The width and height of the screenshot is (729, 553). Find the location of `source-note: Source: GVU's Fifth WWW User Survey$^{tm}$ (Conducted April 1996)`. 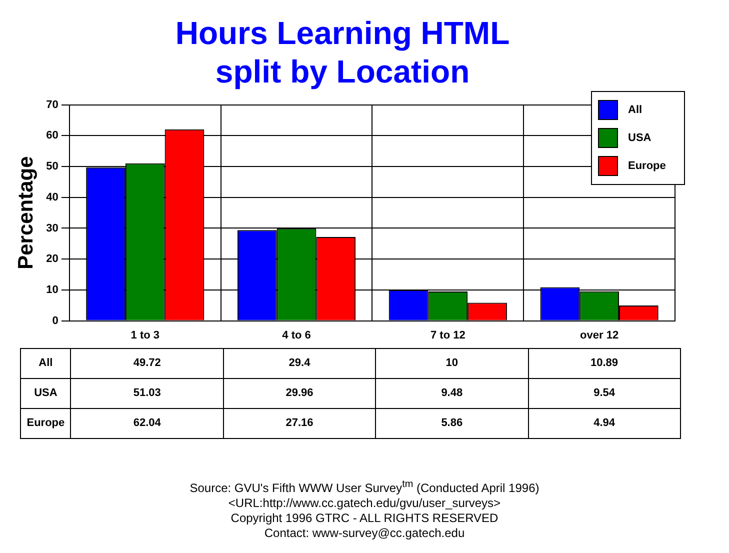

source-note: Source: GVU's Fifth WWW User Survey$^{tm}$ (Conducted April 1996) is located at coordinates (364, 487).